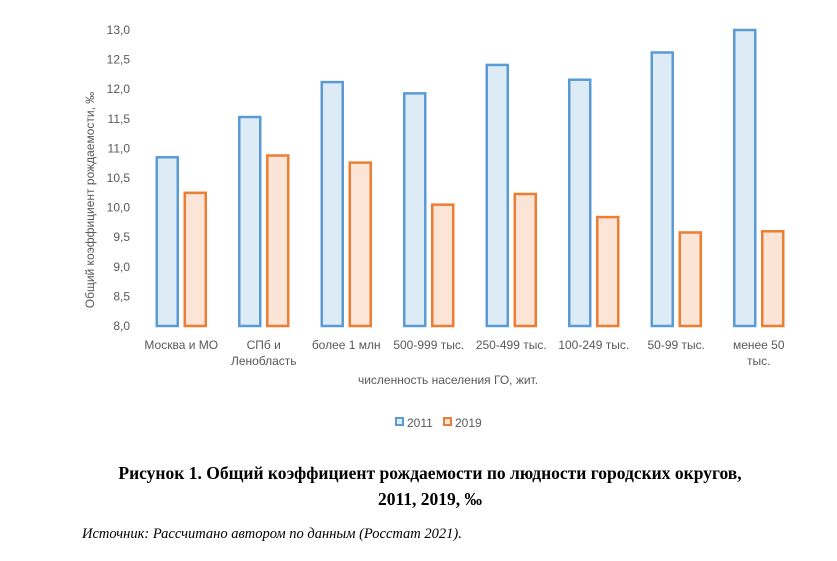 The height and width of the screenshot is (561, 837). What do you see at coordinates (119, 60) in the screenshot?
I see `y-tick-label: 12,5` at bounding box center [119, 60].